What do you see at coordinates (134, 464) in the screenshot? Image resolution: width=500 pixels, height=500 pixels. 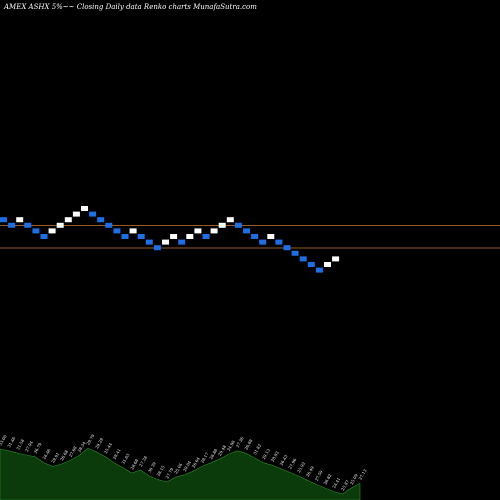 I see `volume-label-15: 28.68` at bounding box center [134, 464].